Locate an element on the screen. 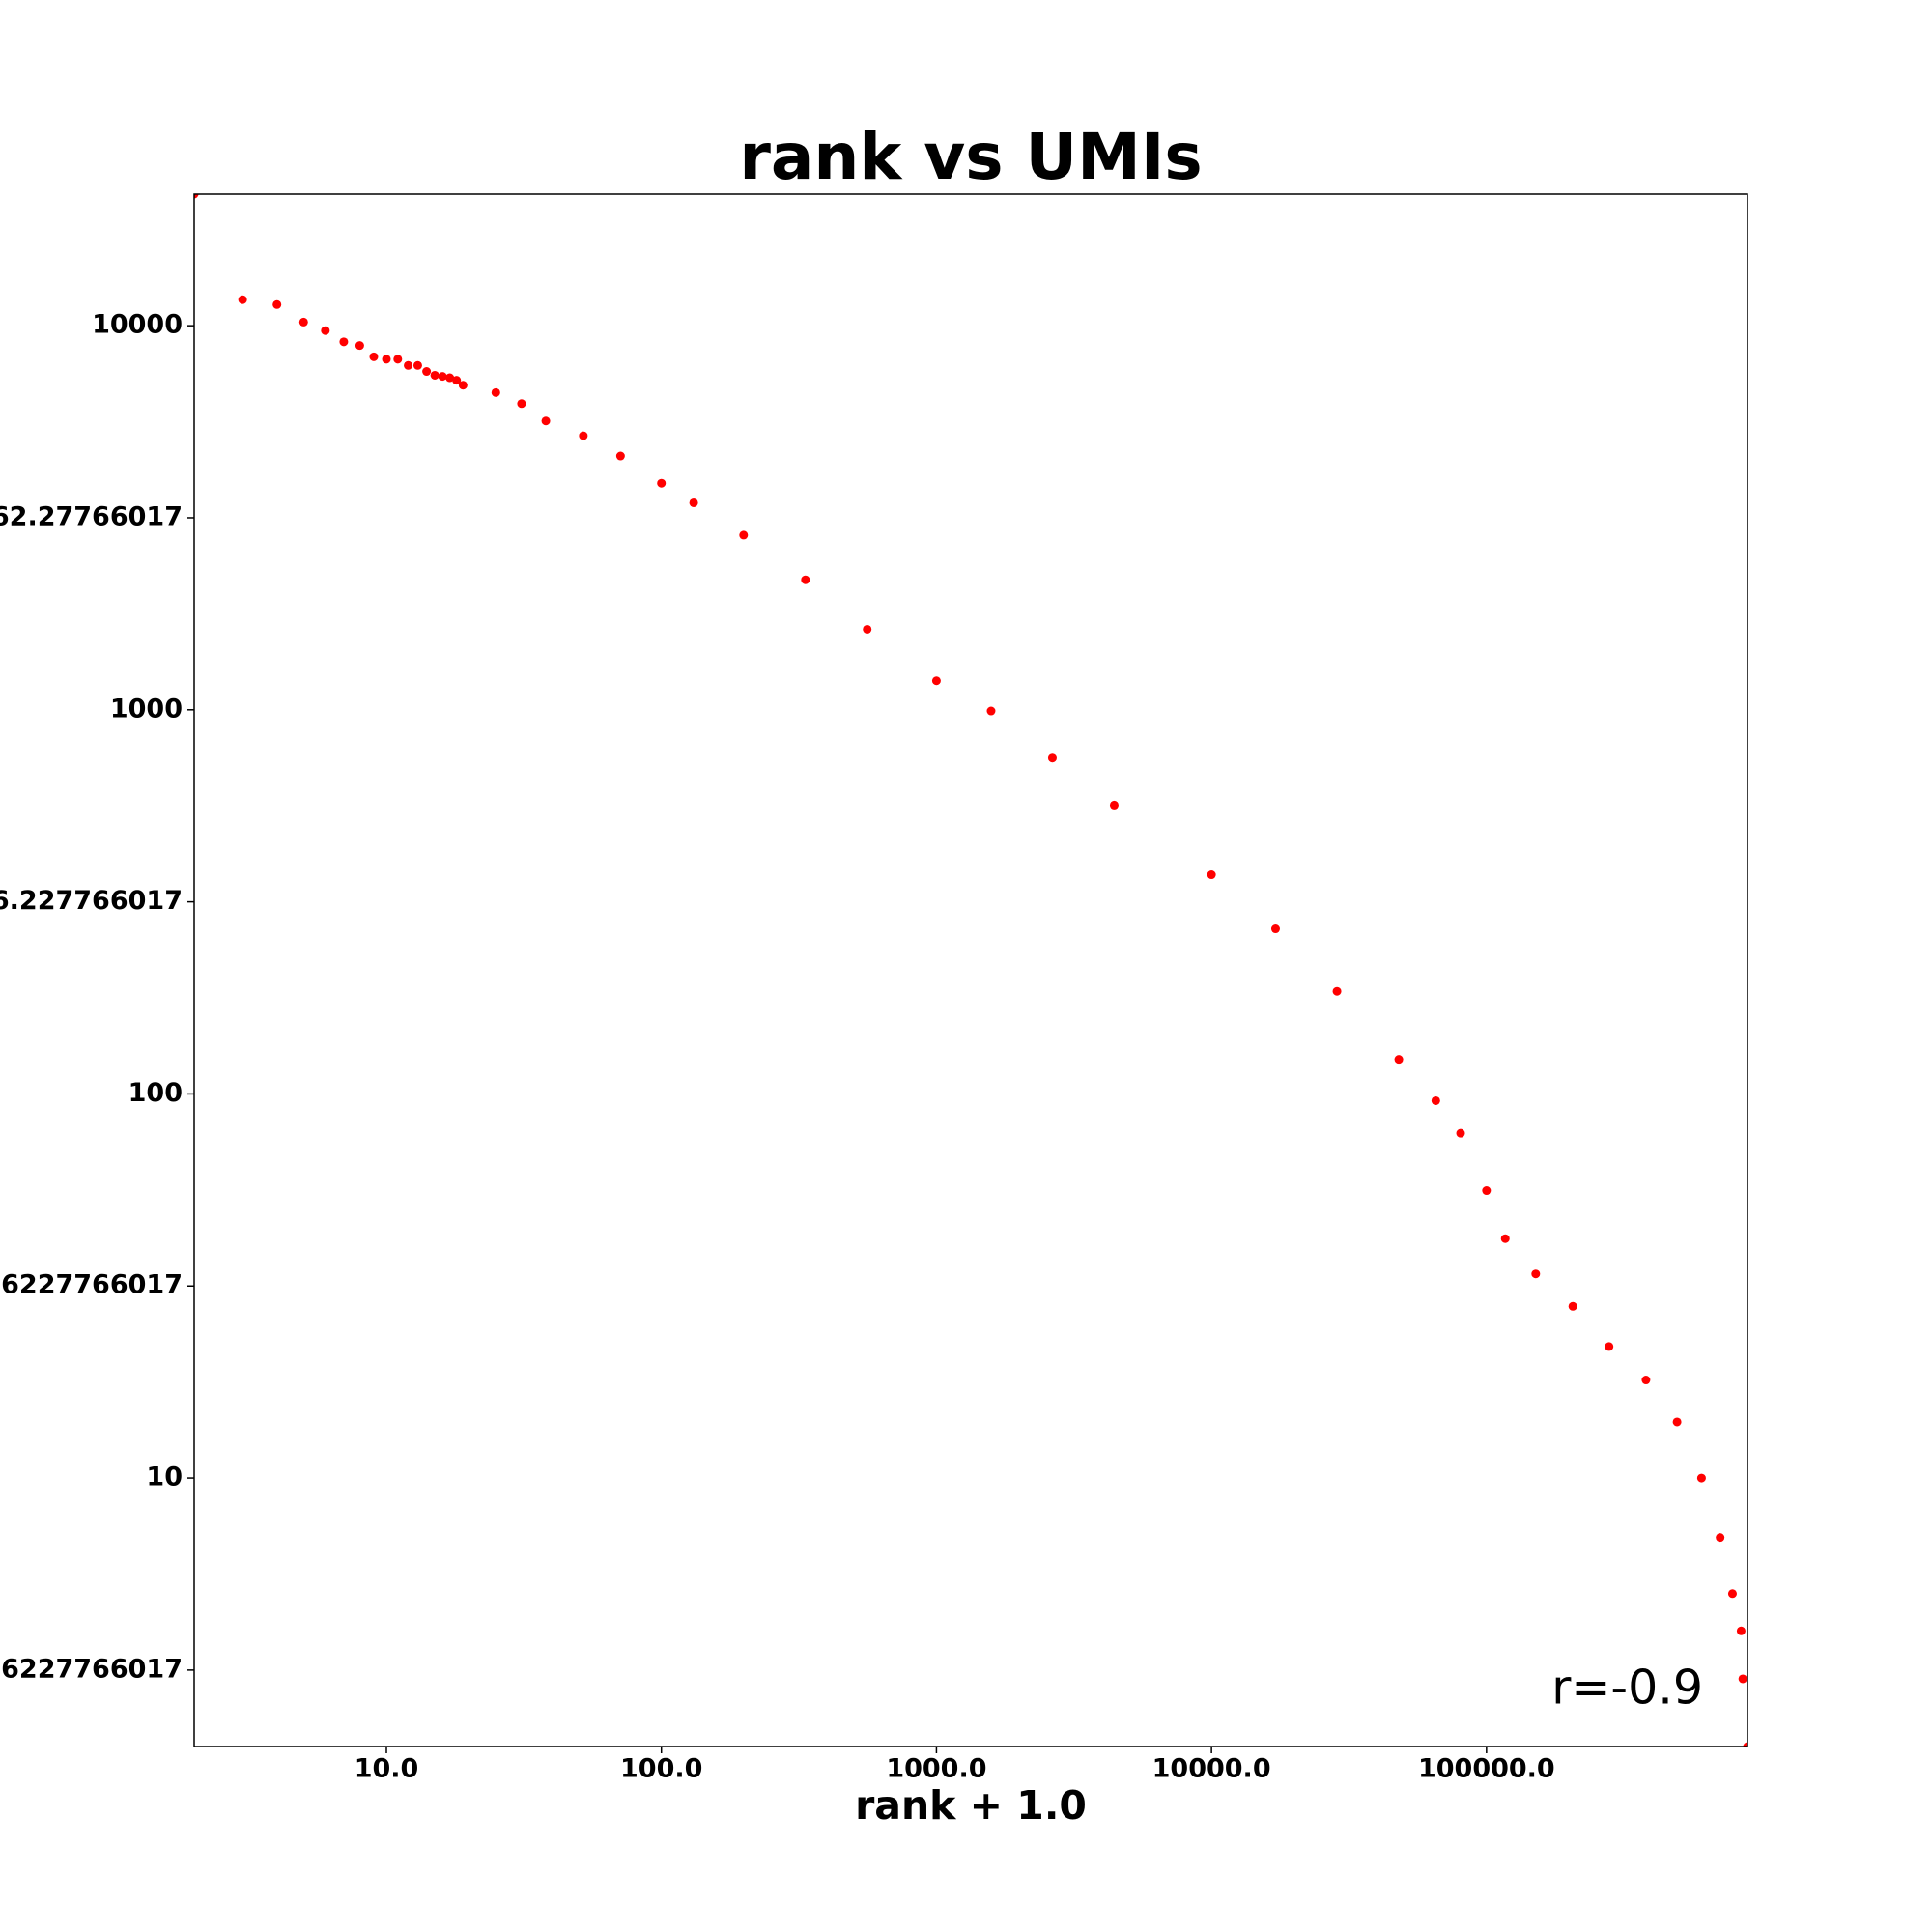 The width and height of the screenshot is (1932, 1932). x-tick-label: 100.0 is located at coordinates (661, 1769).